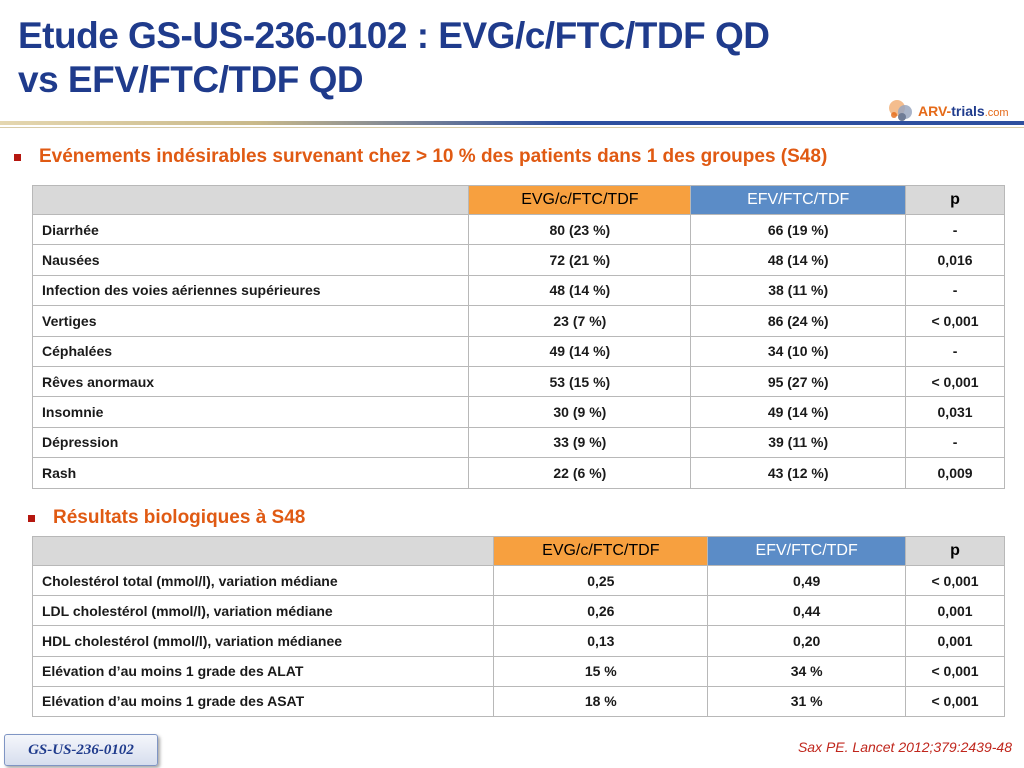 This screenshot has height=768, width=1024. I want to click on section-heading-text: Résultats biologiques à S48, so click(179, 517).